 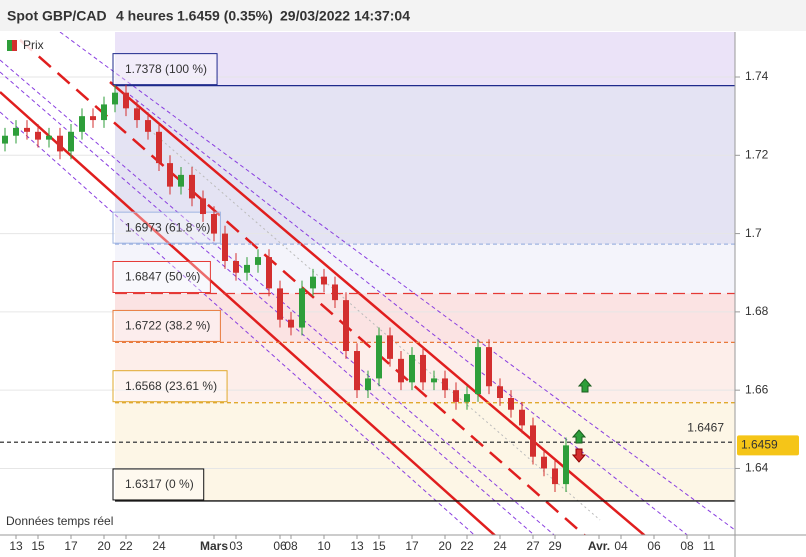 I want to click on last-price-label: 1.6459, so click(x=759, y=445).